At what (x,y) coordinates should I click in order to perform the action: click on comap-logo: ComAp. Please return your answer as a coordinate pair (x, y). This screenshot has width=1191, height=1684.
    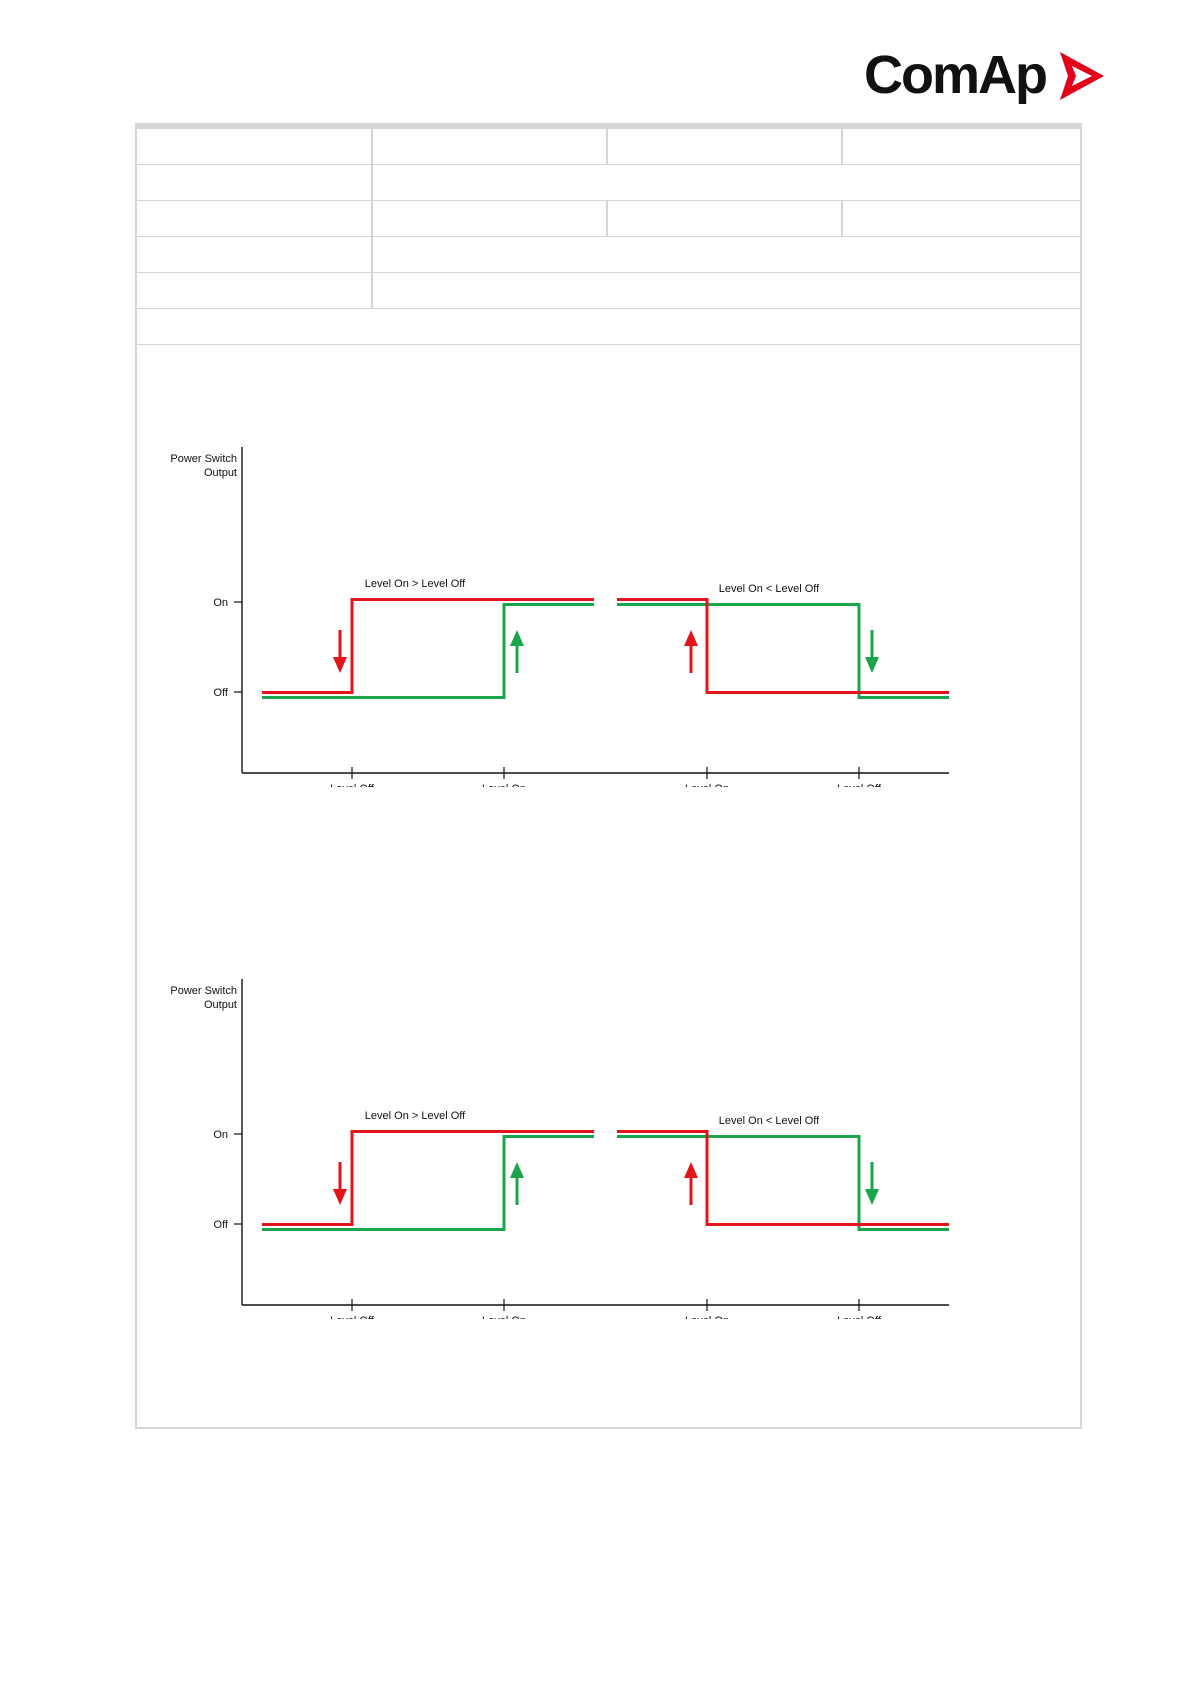
    Looking at the image, I should click on (986, 75).